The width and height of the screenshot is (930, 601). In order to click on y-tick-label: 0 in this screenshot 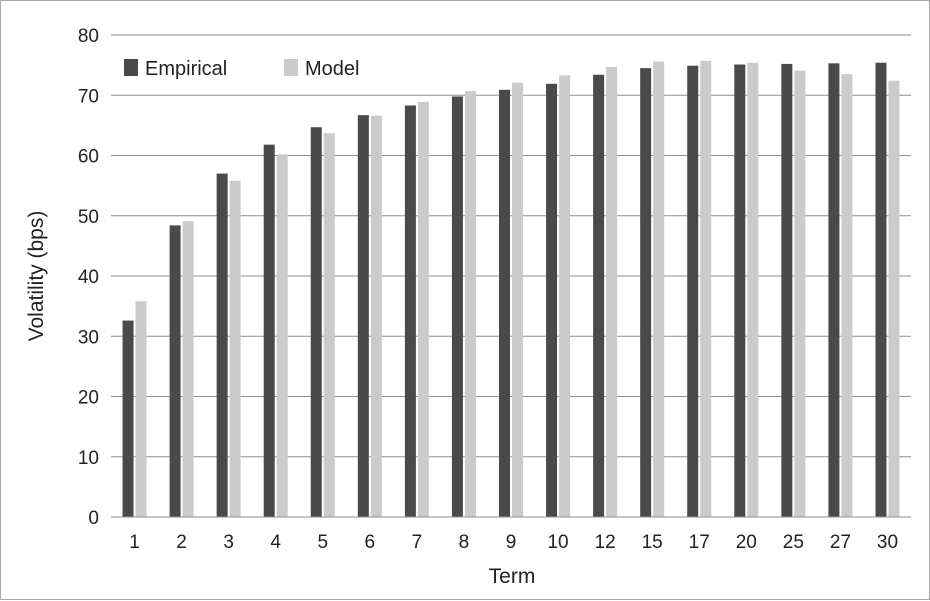, I will do `click(93, 518)`.